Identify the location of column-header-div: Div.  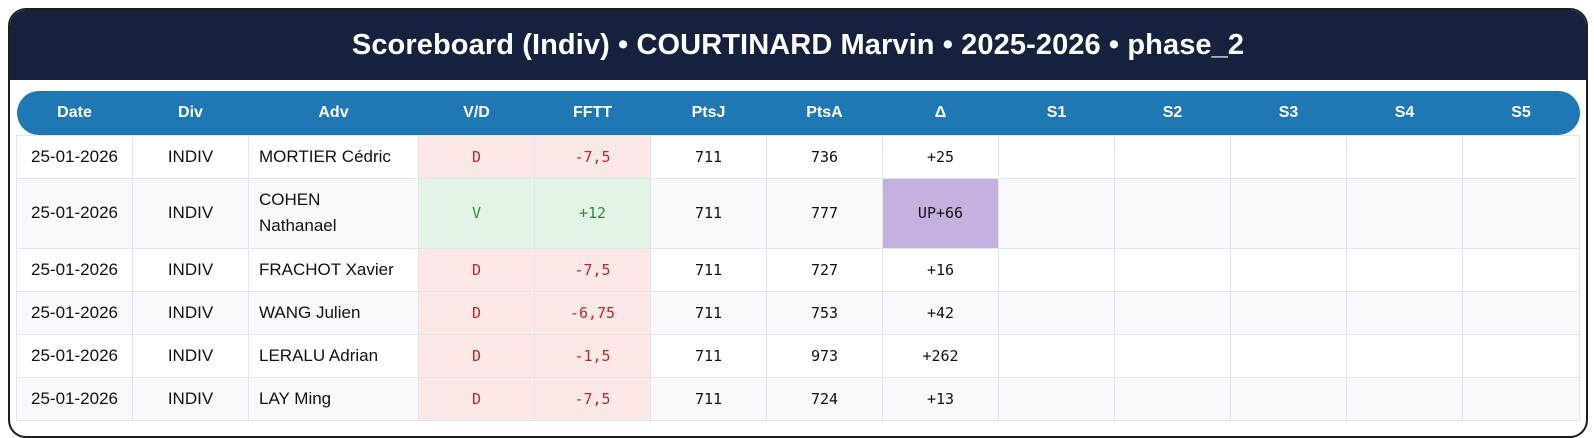
(190, 113).